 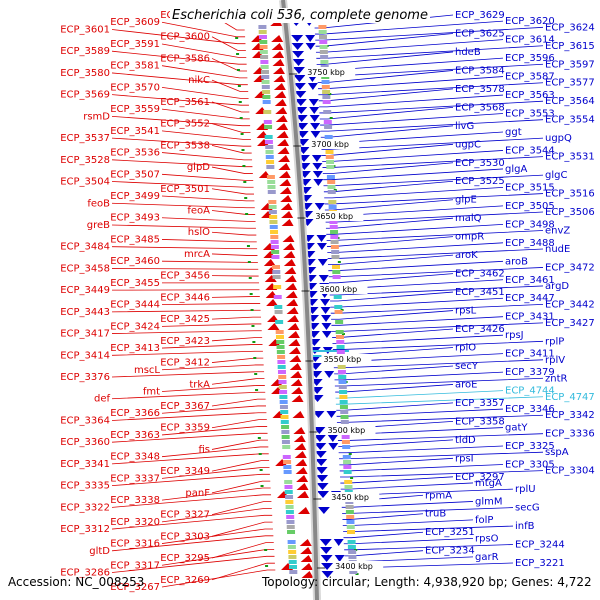 I want to click on right-gene-label: ECP_4747, so click(x=570, y=397).